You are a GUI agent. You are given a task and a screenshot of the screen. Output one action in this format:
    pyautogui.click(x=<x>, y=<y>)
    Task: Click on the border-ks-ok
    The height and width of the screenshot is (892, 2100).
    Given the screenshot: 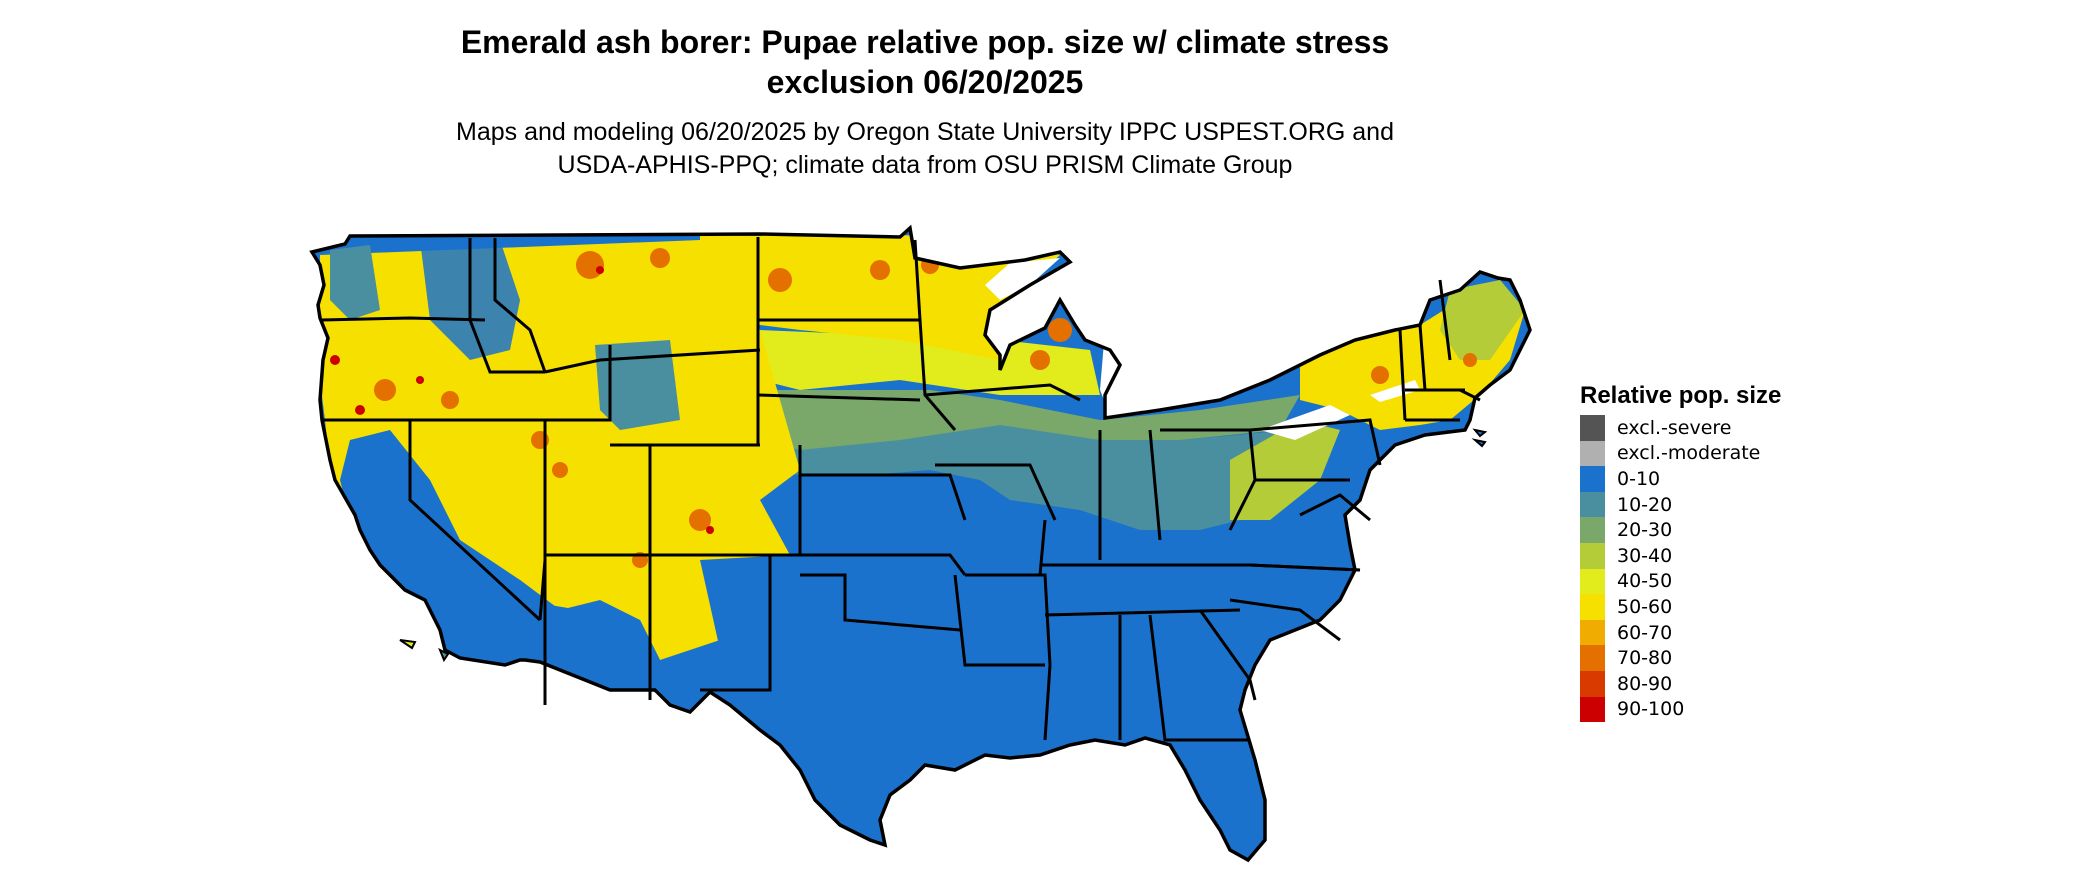 What is the action you would take?
    pyautogui.click(x=883, y=564)
    